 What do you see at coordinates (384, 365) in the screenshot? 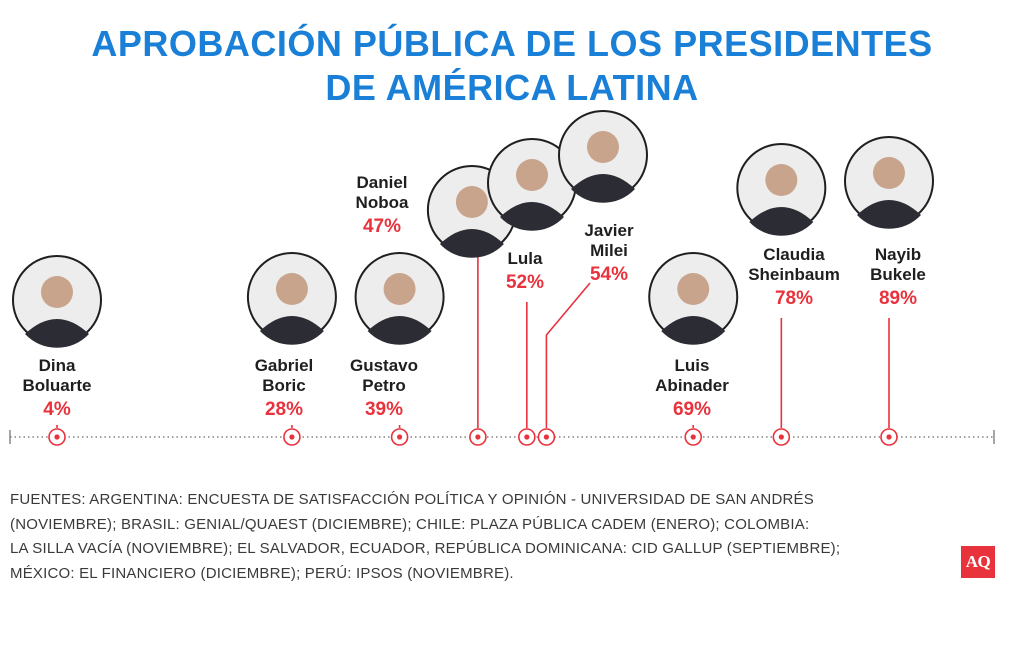
I see `point-name-label: Gustavo` at bounding box center [384, 365].